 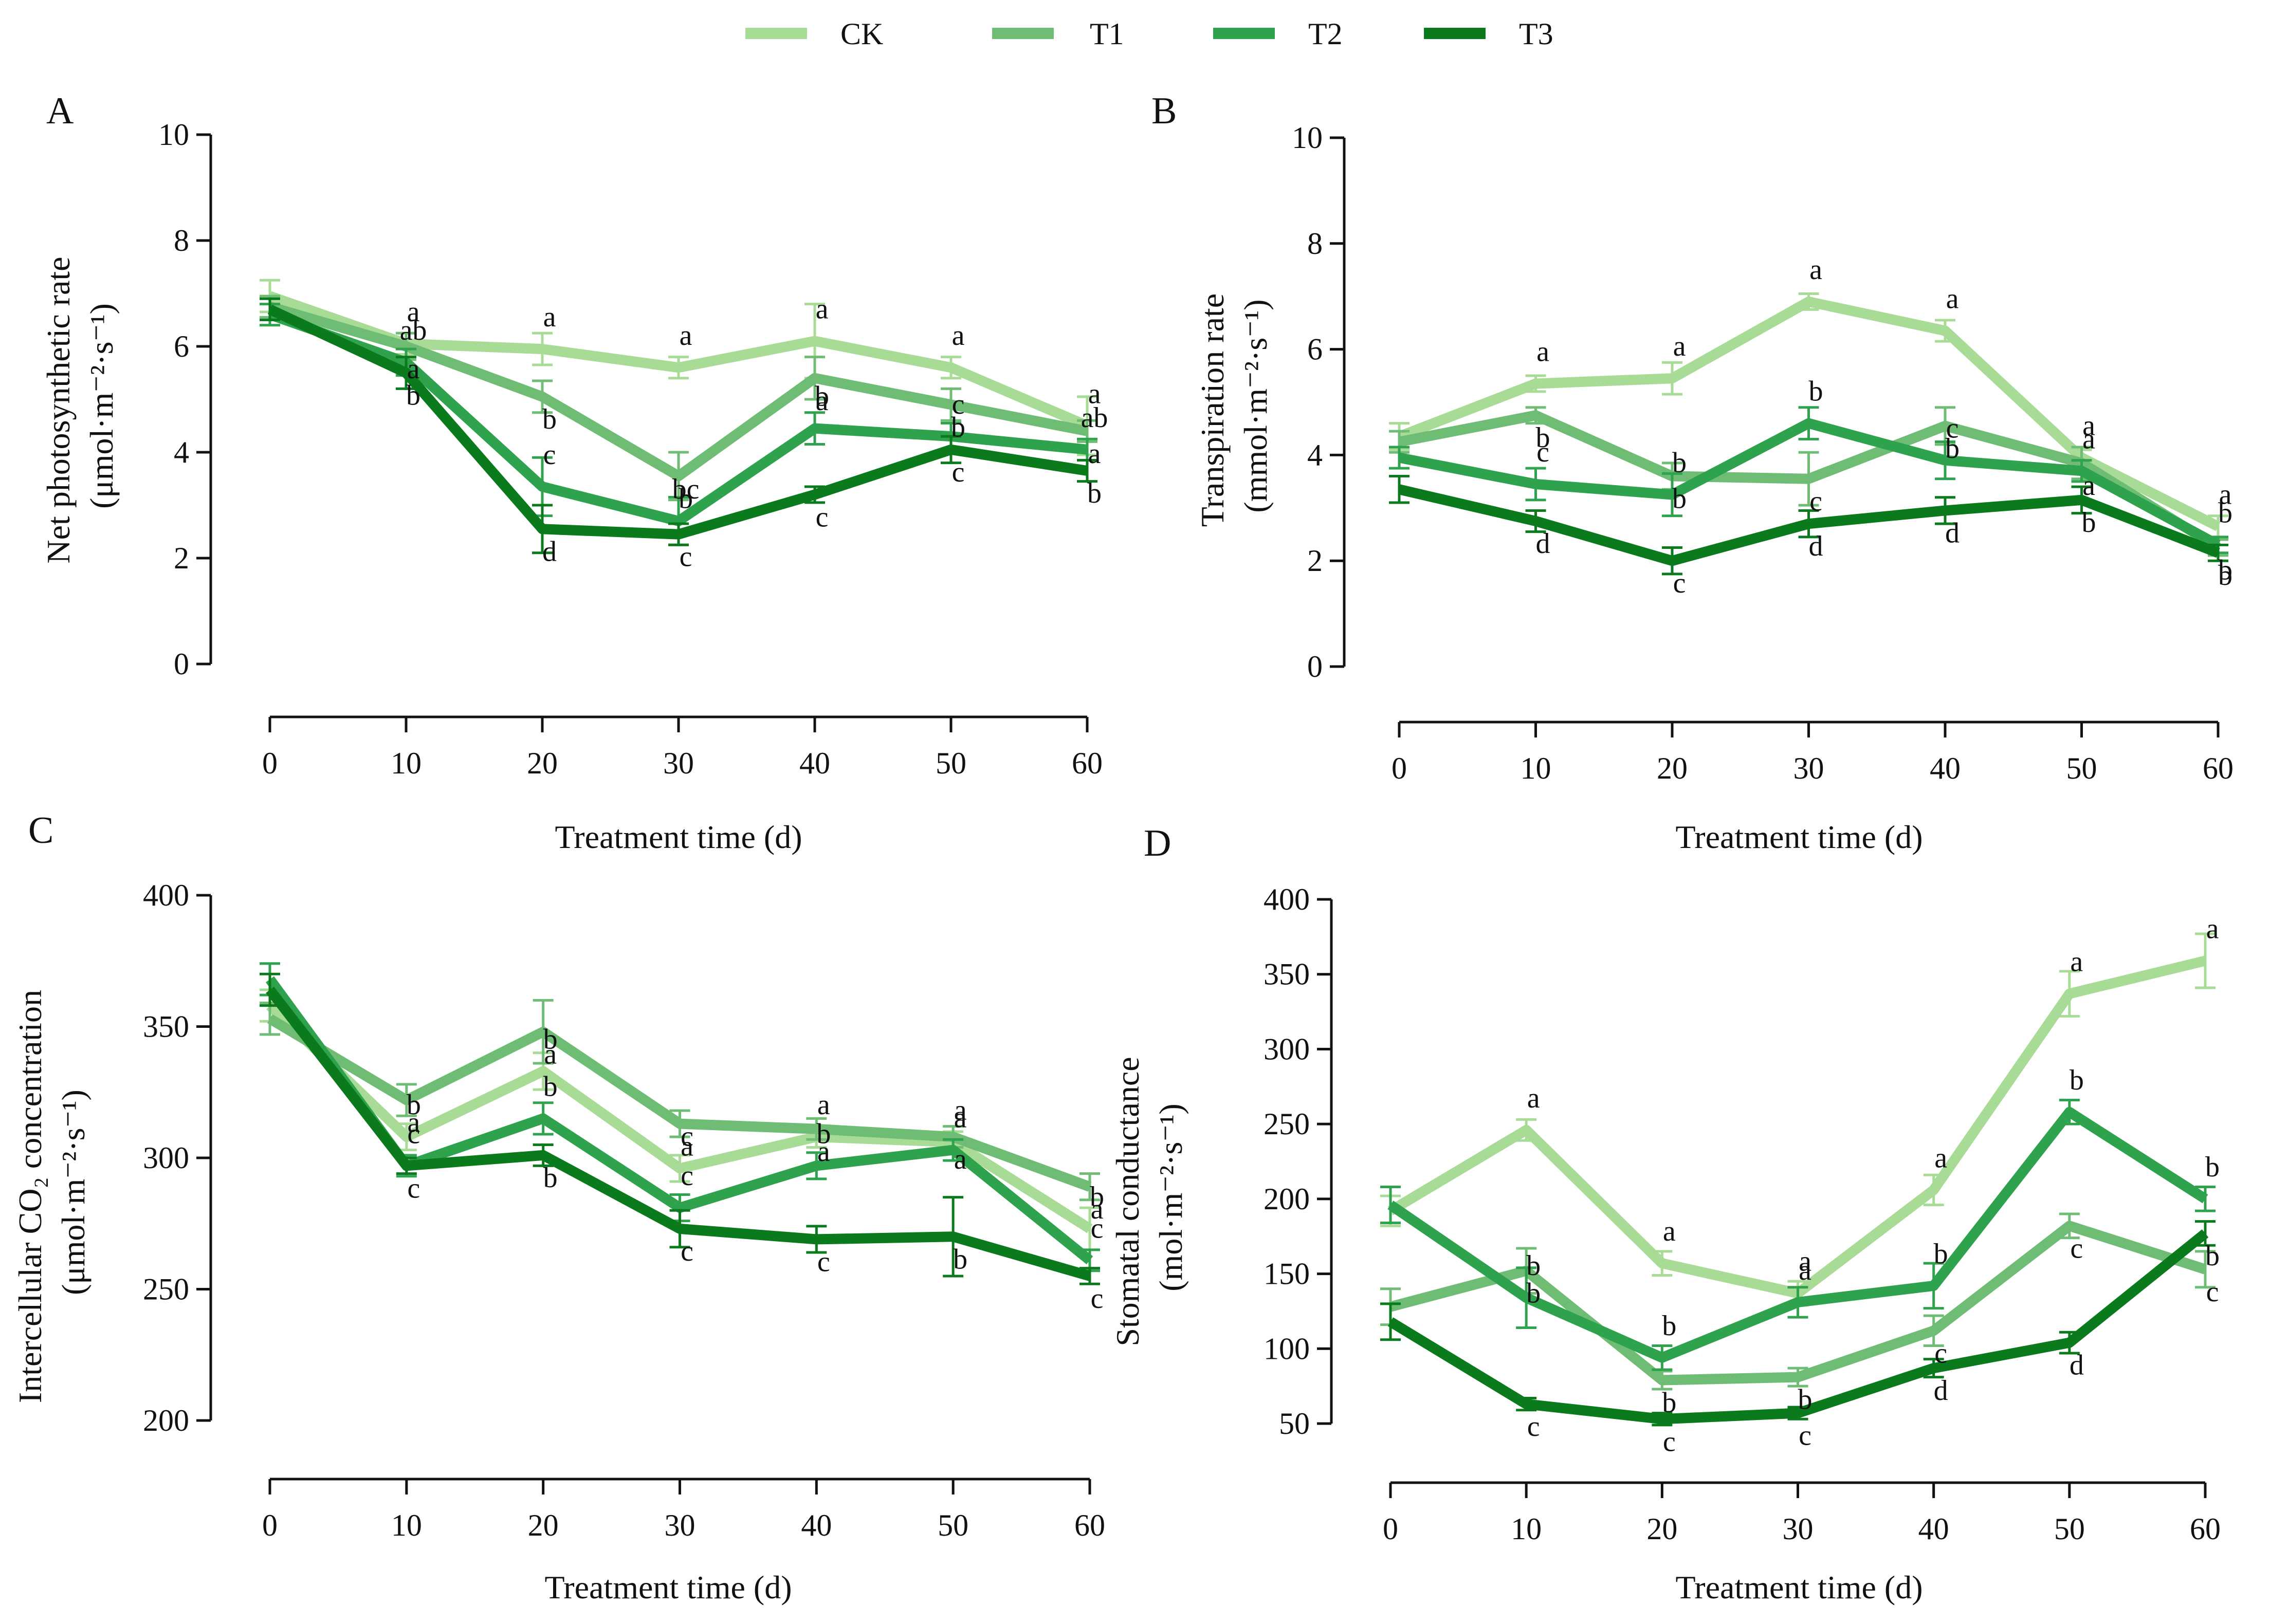 What do you see at coordinates (678, 763) in the screenshot?
I see `x-tick-label: 30` at bounding box center [678, 763].